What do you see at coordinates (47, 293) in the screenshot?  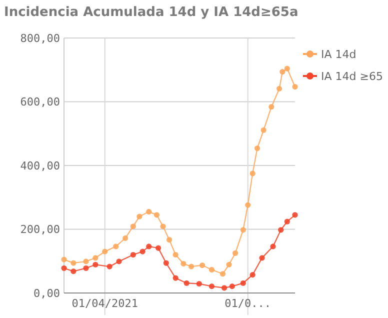 I see `y-tick-label: 0,00` at bounding box center [47, 293].